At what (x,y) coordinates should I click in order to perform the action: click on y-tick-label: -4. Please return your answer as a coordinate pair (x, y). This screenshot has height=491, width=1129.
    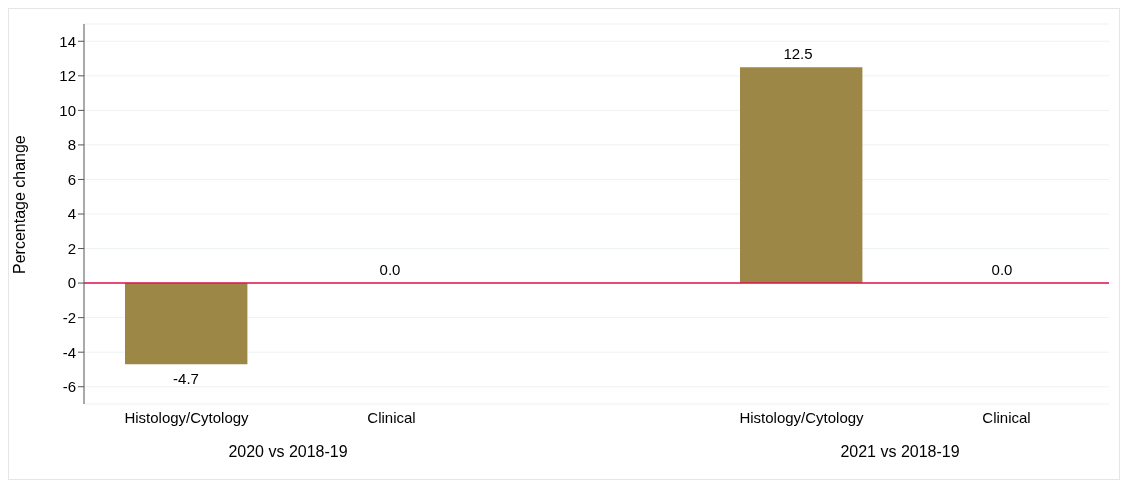
    Looking at the image, I should click on (69, 352).